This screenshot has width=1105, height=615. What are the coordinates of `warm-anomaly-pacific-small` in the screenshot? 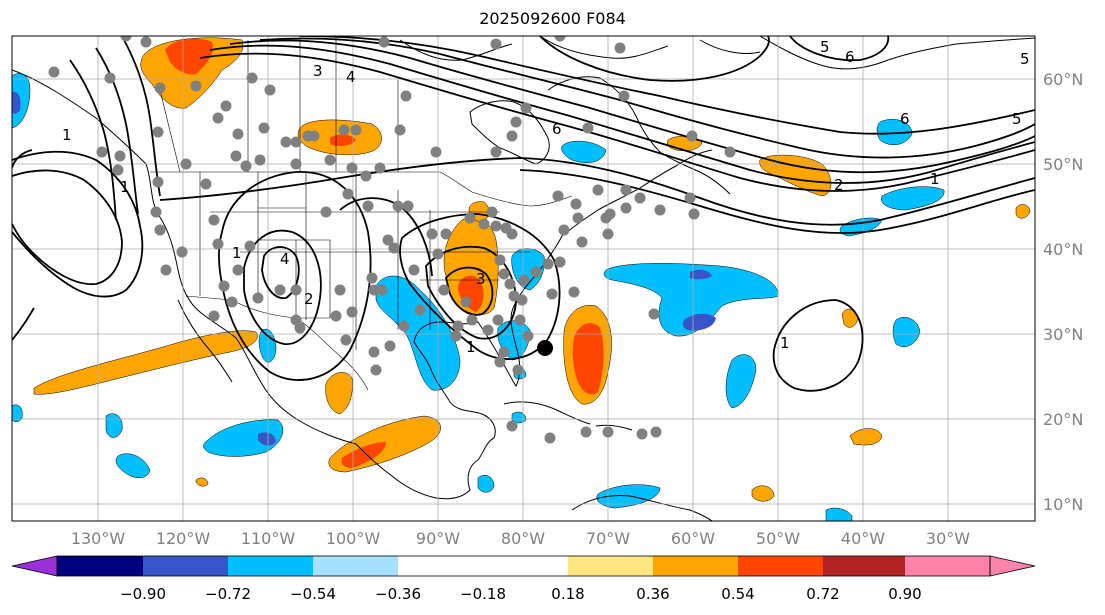 It's located at (202, 482).